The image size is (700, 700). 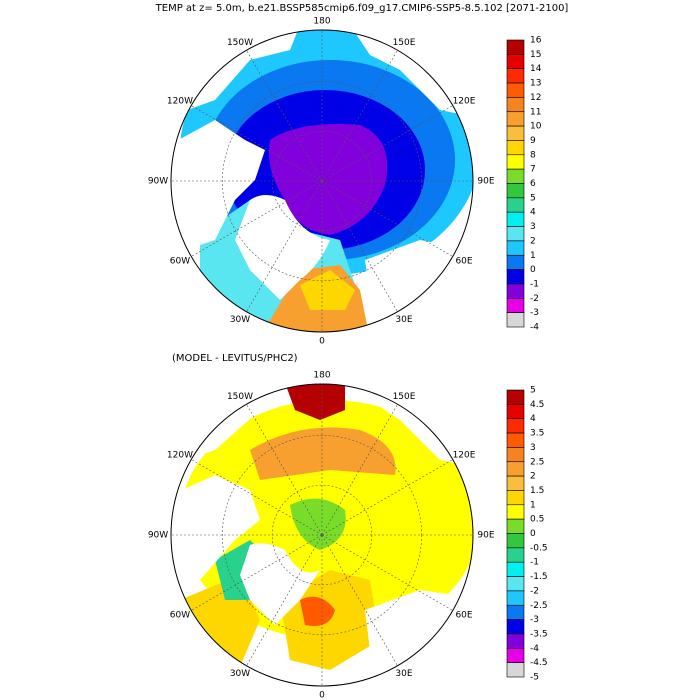 What do you see at coordinates (180, 616) in the screenshot?
I see `longitude-label: 60W` at bounding box center [180, 616].